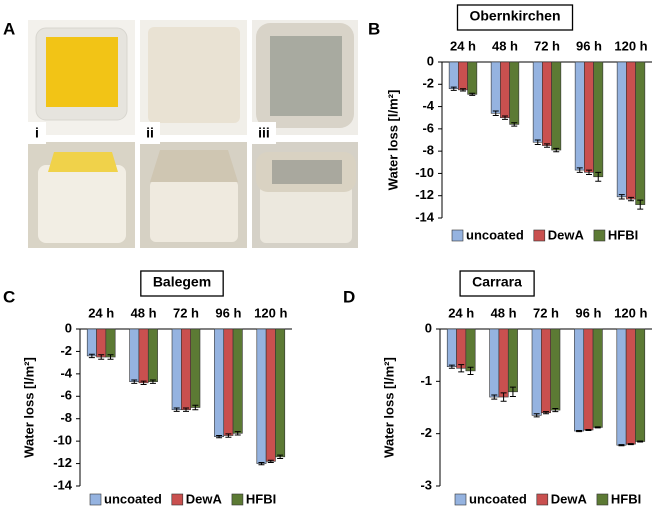  Describe the element at coordinates (428, 127) in the screenshot. I see `y-tick-label: -6` at that location.